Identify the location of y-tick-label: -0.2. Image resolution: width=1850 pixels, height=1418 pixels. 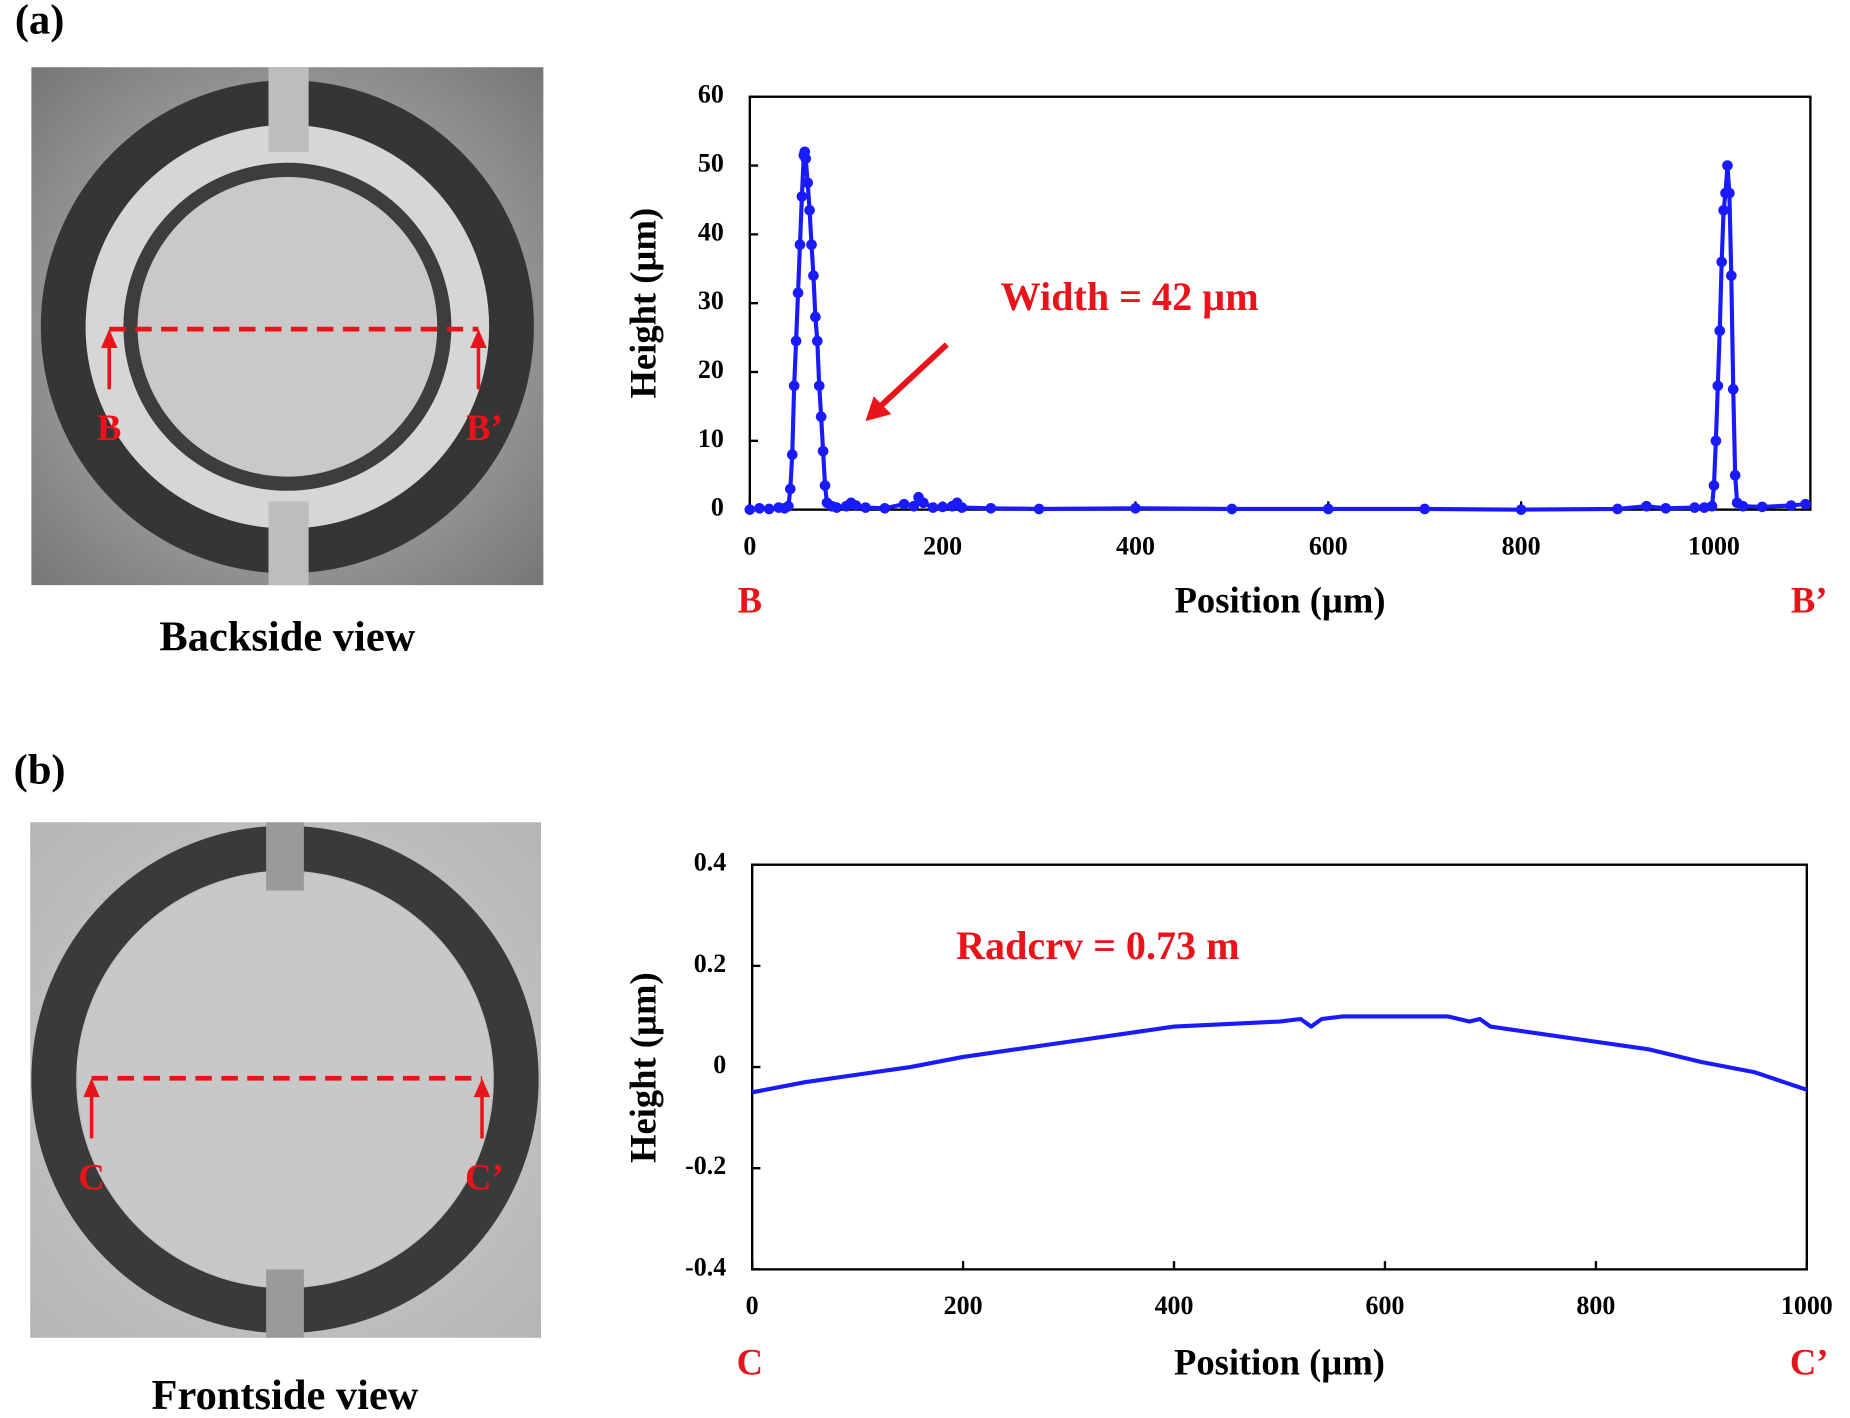
(705, 1165).